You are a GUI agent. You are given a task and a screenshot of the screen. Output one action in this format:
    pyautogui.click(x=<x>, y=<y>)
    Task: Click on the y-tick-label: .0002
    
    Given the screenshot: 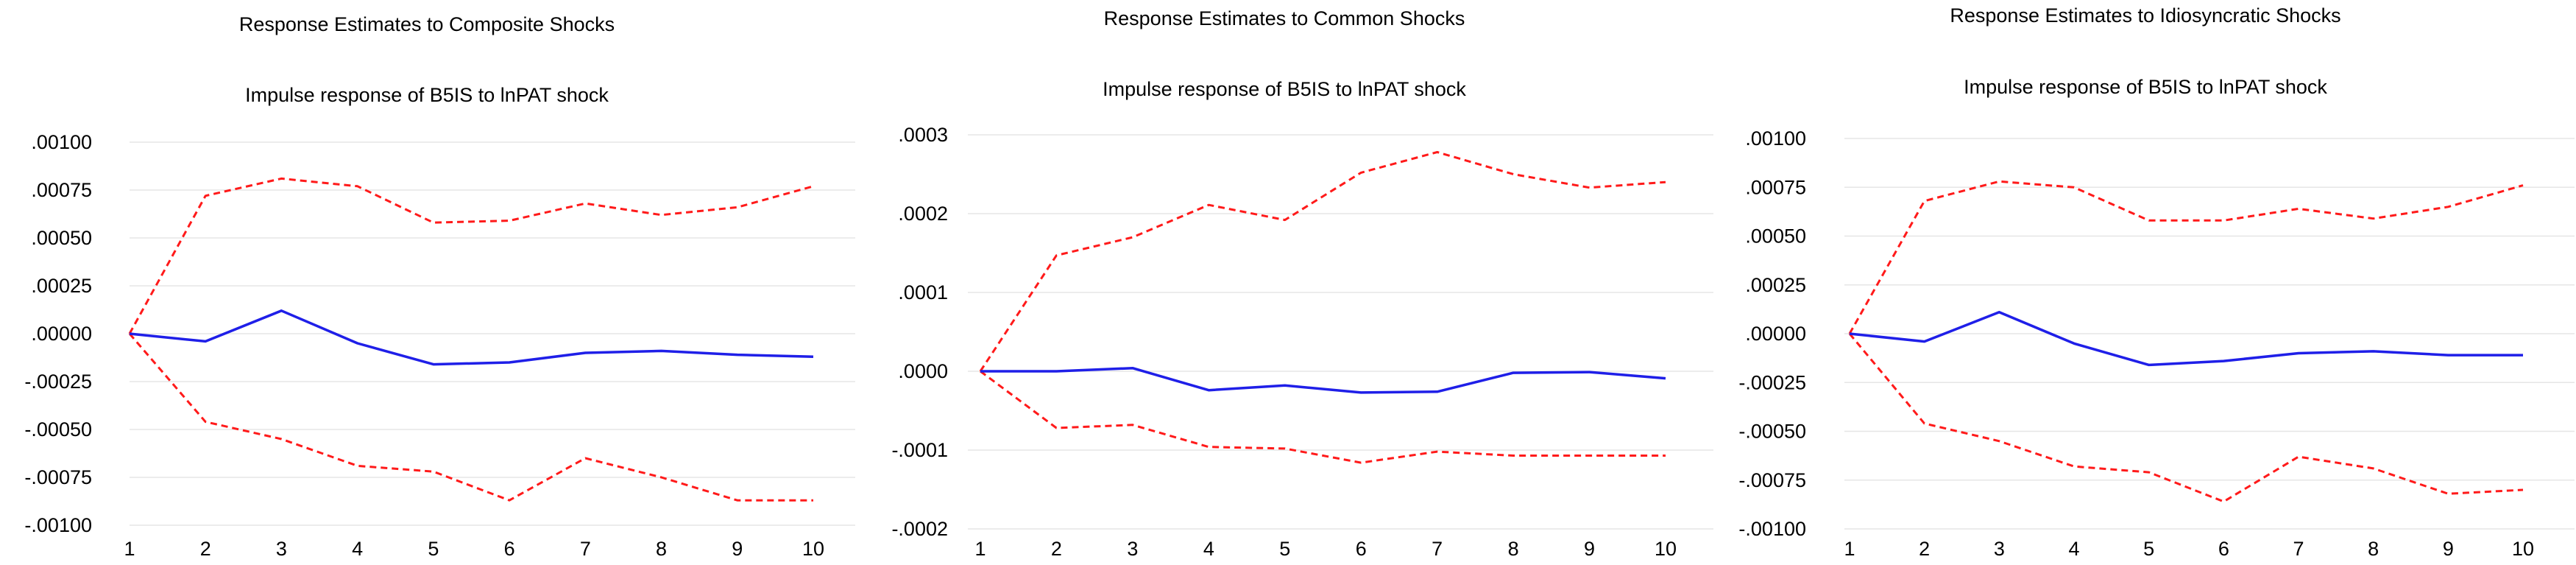 What is the action you would take?
    pyautogui.click(x=923, y=214)
    